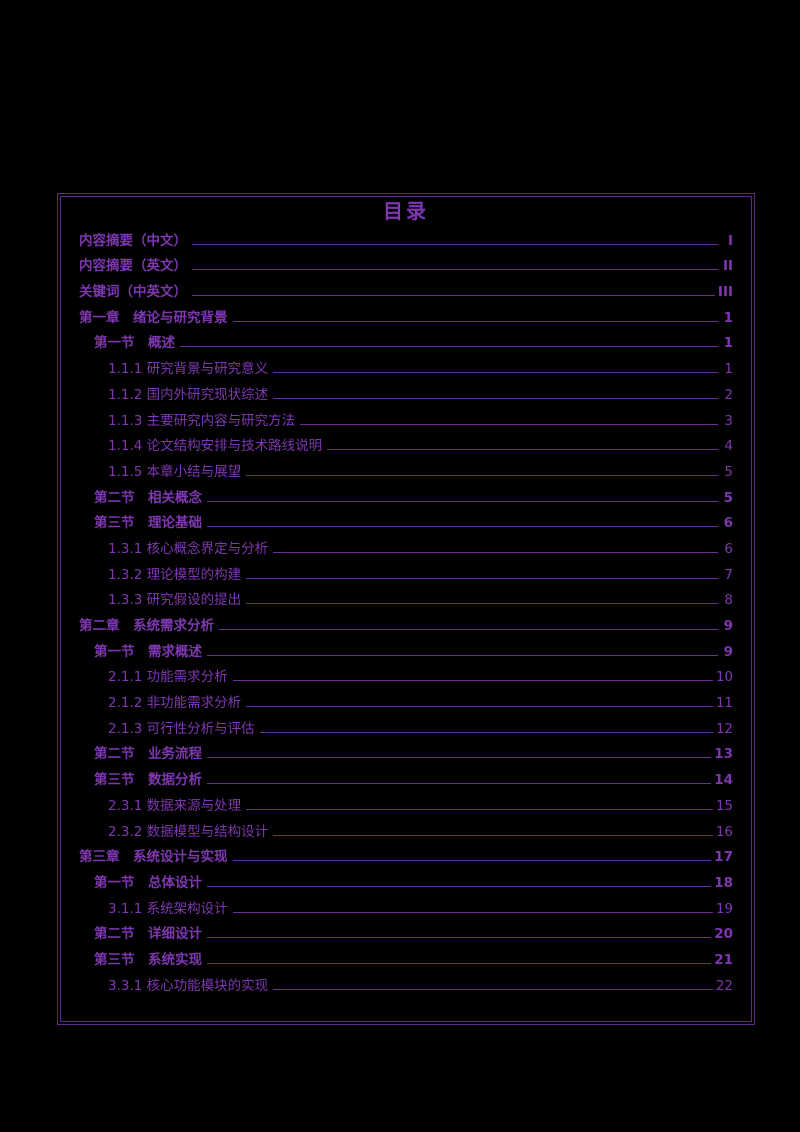  What do you see at coordinates (406, 289) in the screenshot?
I see `toc-row: 关键词（中英文） III` at bounding box center [406, 289].